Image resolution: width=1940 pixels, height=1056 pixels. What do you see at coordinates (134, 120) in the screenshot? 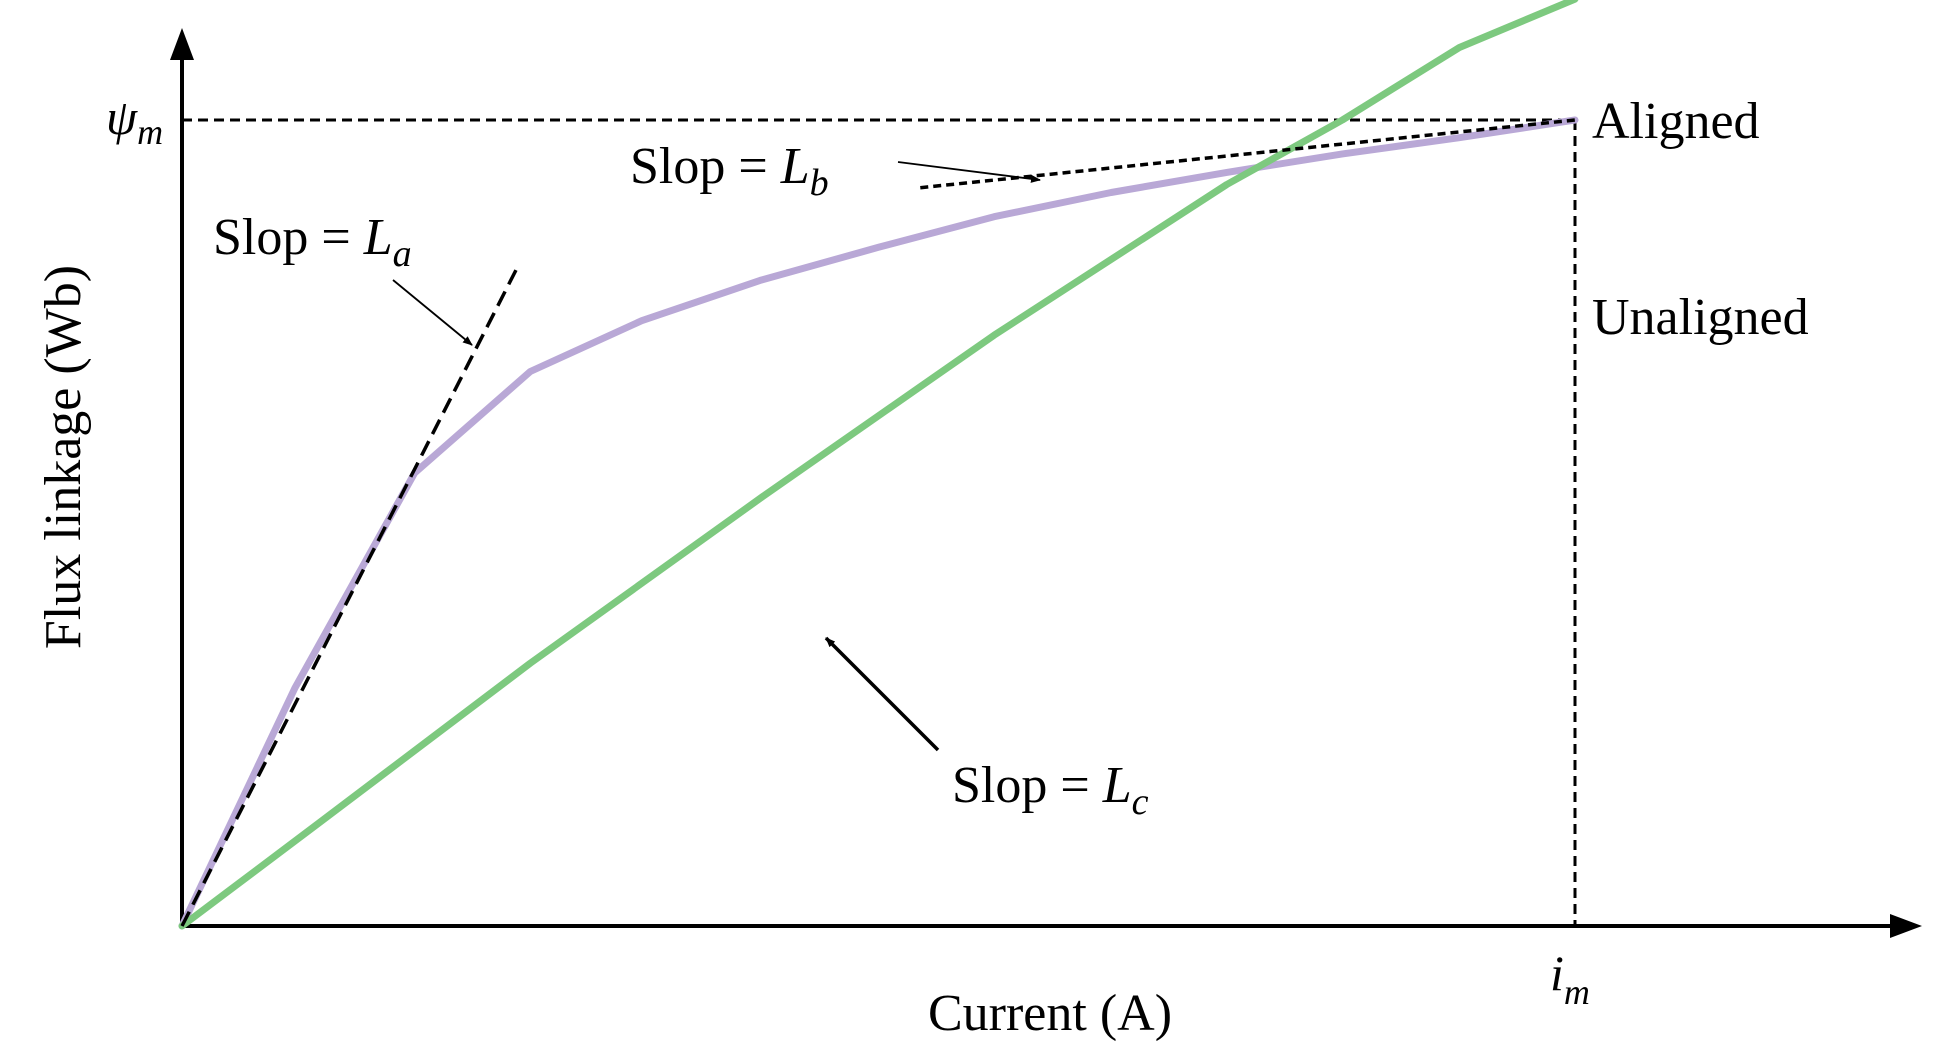
I see `psi-m-label: ψm` at bounding box center [134, 120].